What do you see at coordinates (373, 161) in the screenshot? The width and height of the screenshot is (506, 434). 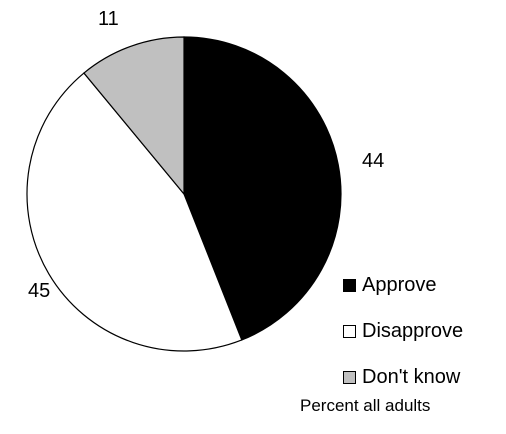 I see `value-label-approve: 44` at bounding box center [373, 161].